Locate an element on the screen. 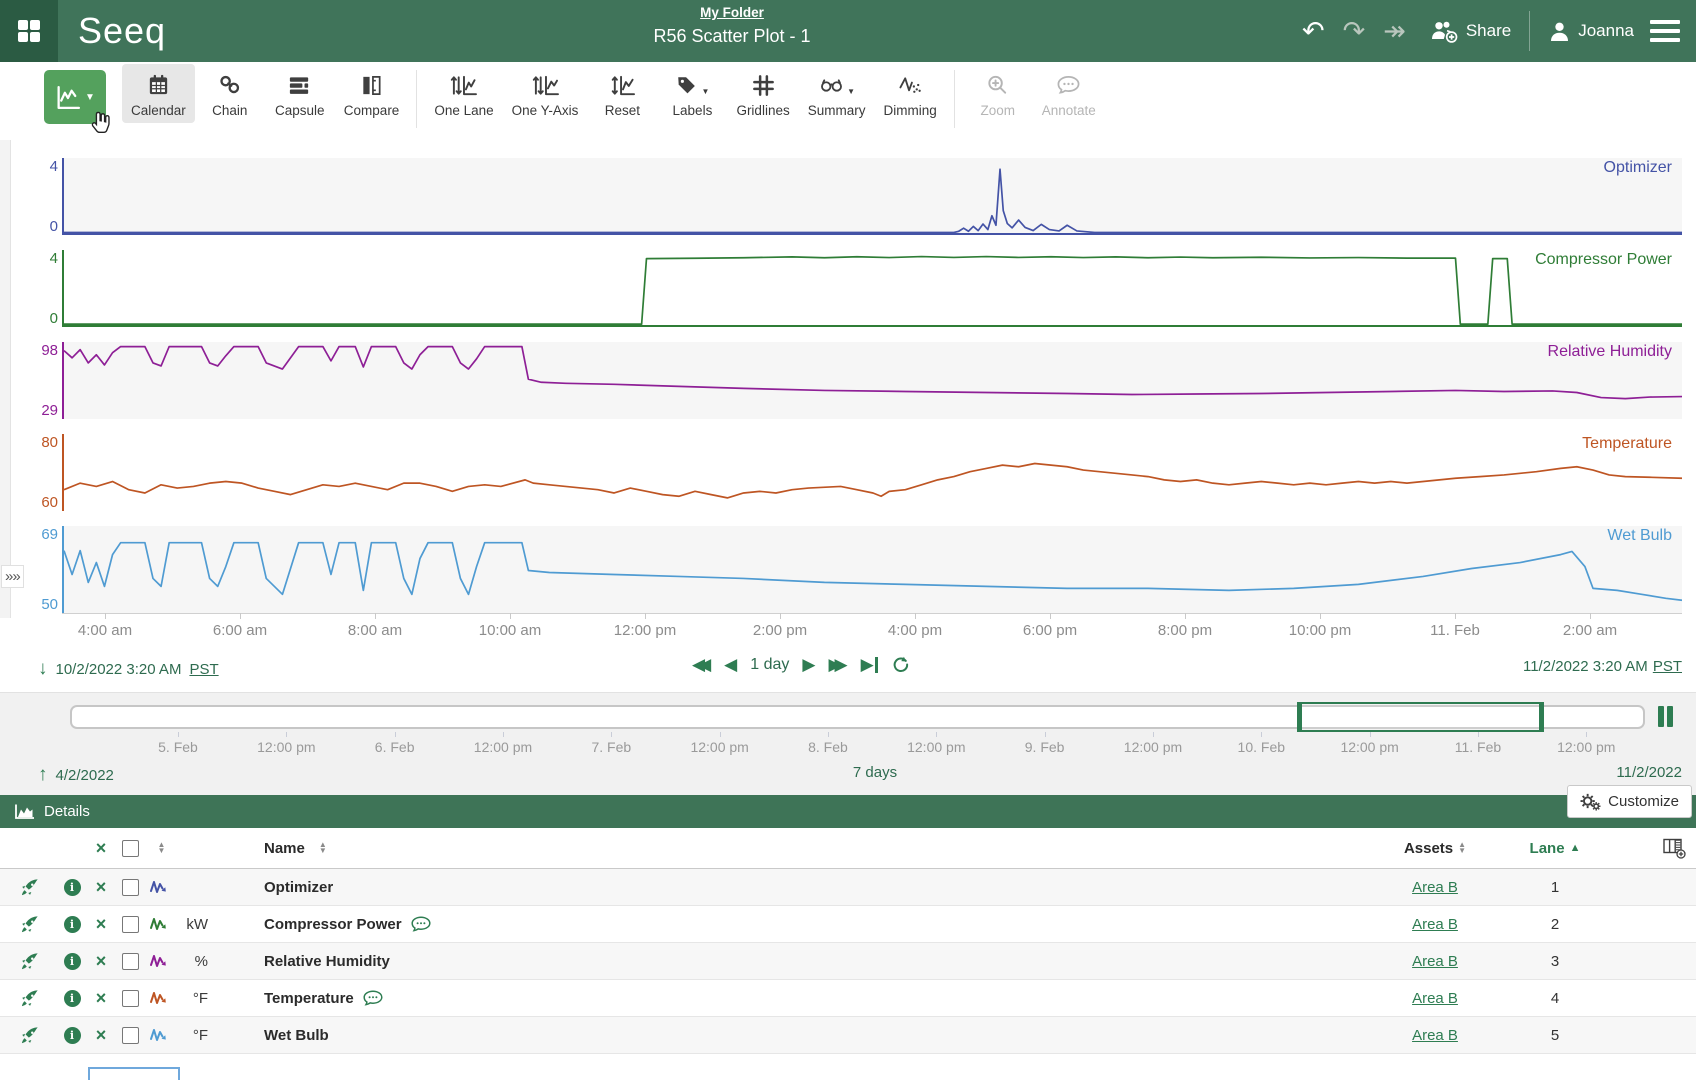 This screenshot has width=1696, height=1080. toolbar: ▼ Calendar Chain Capsule is located at coordinates (848, 101).